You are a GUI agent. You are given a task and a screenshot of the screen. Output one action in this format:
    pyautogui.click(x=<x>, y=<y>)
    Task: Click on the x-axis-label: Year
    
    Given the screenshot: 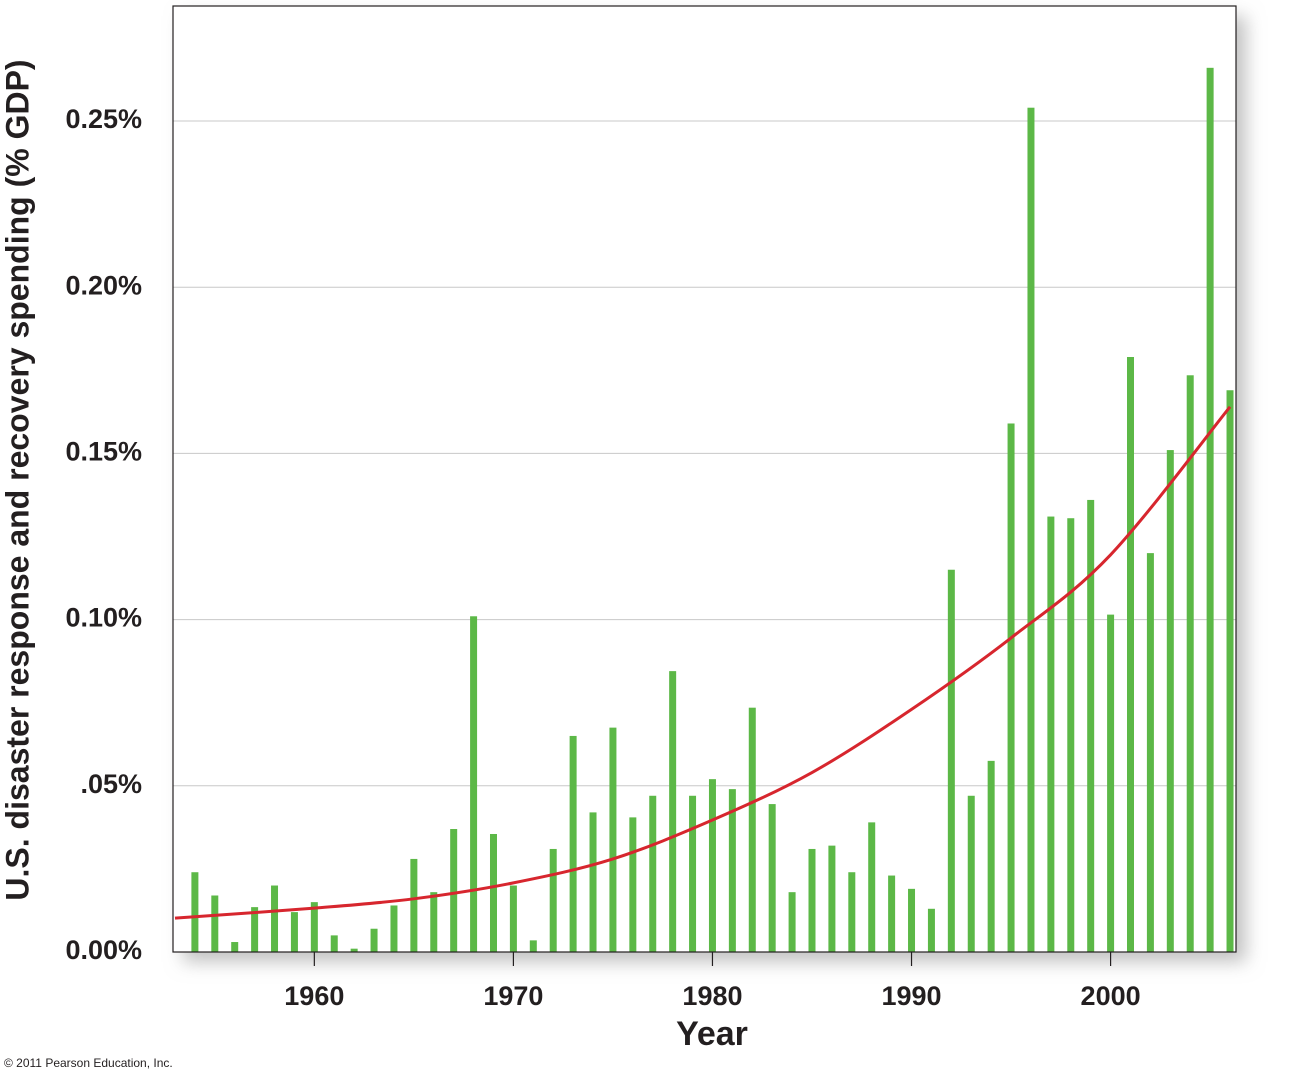 What is the action you would take?
    pyautogui.click(x=712, y=1034)
    